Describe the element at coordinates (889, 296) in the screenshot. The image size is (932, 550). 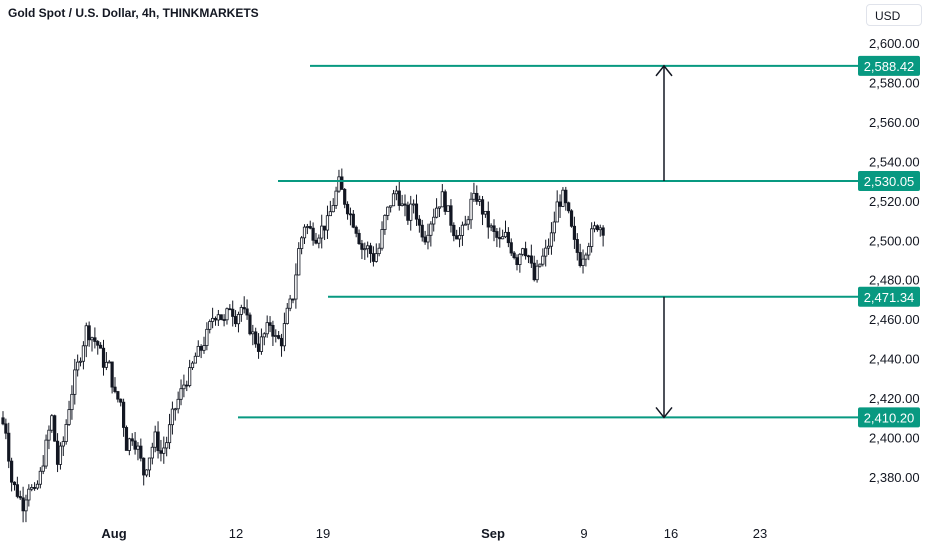
I see `level-price-badge` at that location.